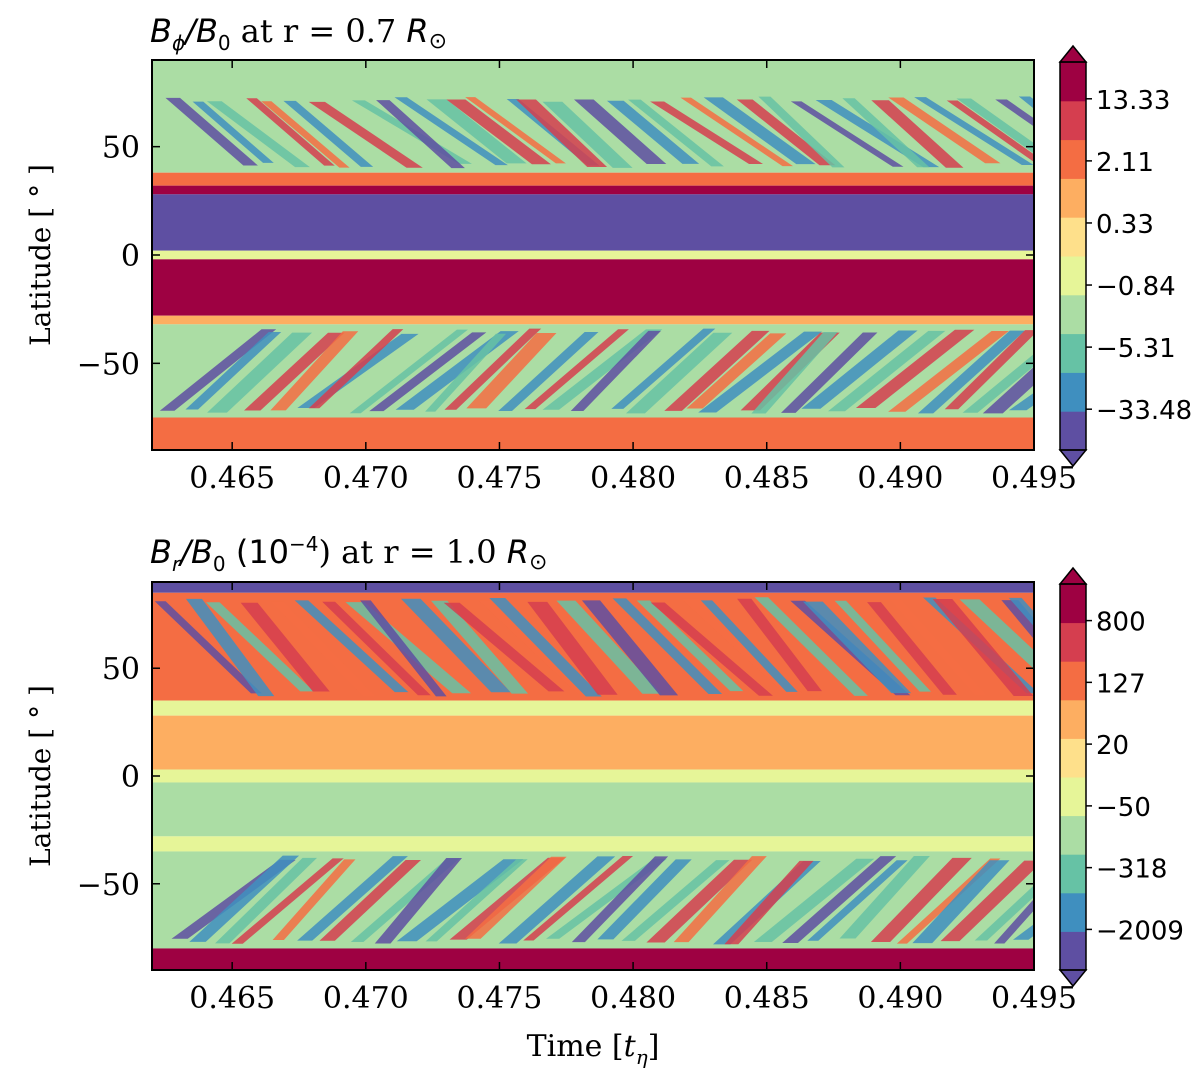  Describe the element at coordinates (1112, 746) in the screenshot. I see `colorbar-tick-label: 20` at that location.